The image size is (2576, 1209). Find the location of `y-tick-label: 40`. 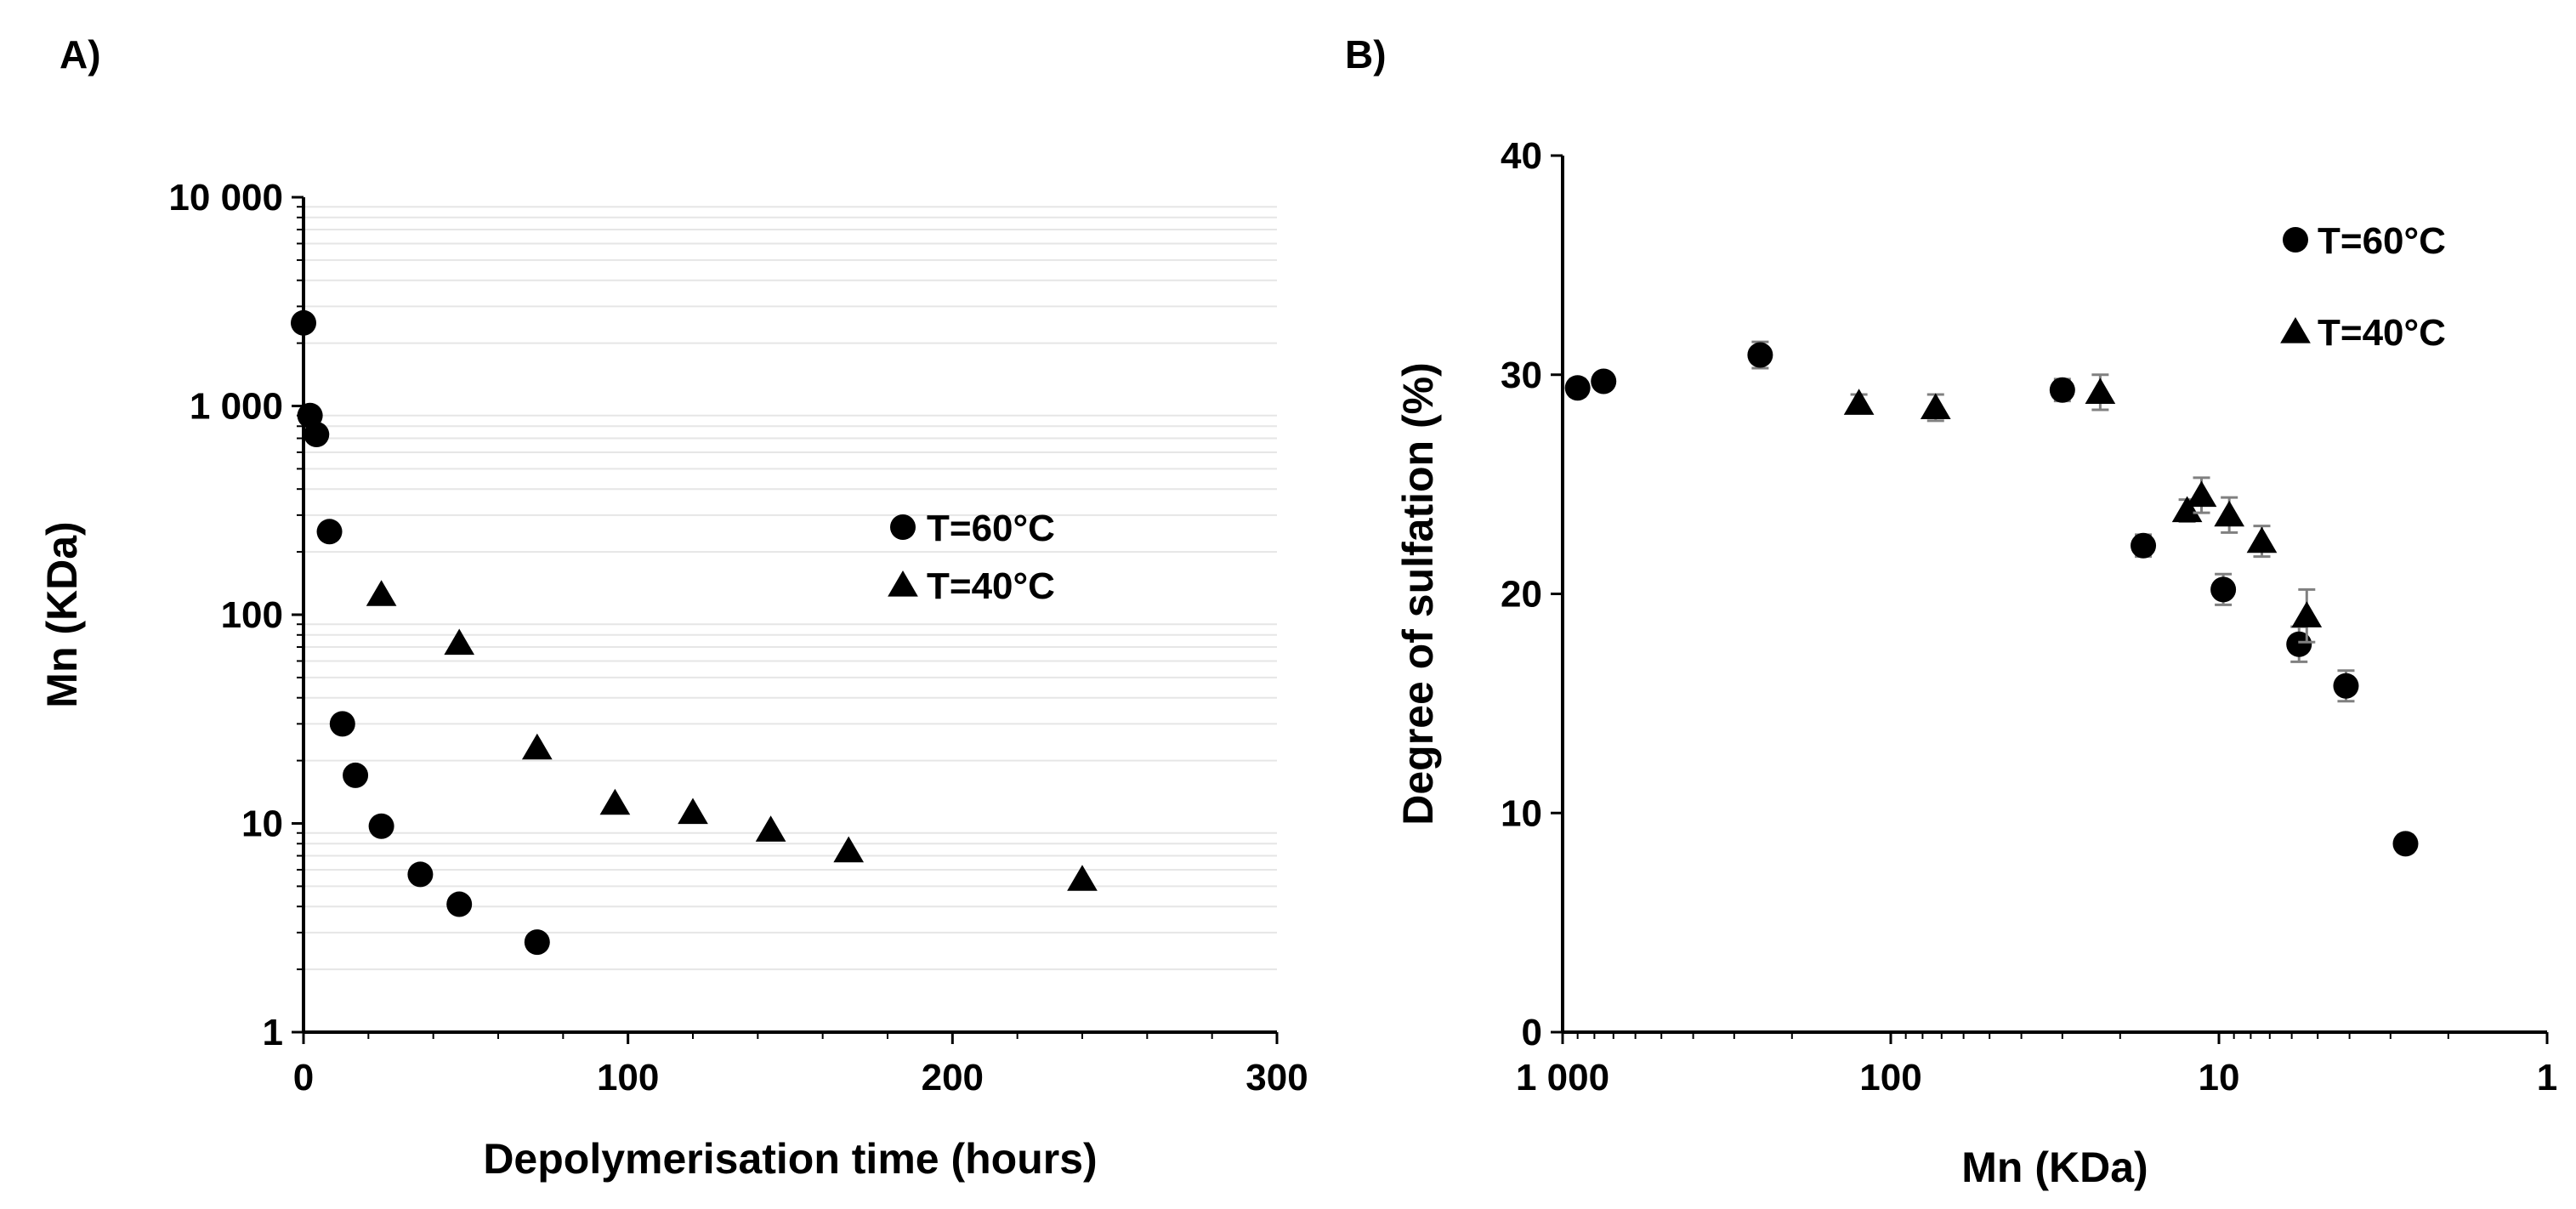

y-tick-label: 40 is located at coordinates (1522, 156).